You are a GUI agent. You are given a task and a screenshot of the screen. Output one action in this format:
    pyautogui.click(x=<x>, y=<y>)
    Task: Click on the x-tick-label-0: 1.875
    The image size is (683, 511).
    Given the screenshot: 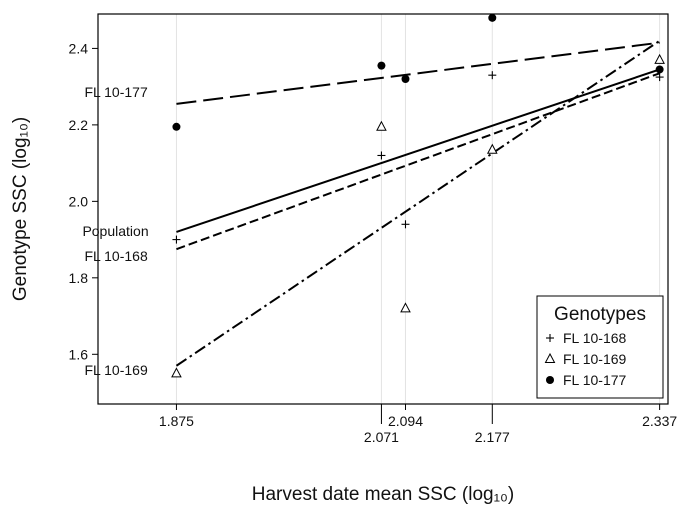 What is the action you would take?
    pyautogui.click(x=176, y=421)
    